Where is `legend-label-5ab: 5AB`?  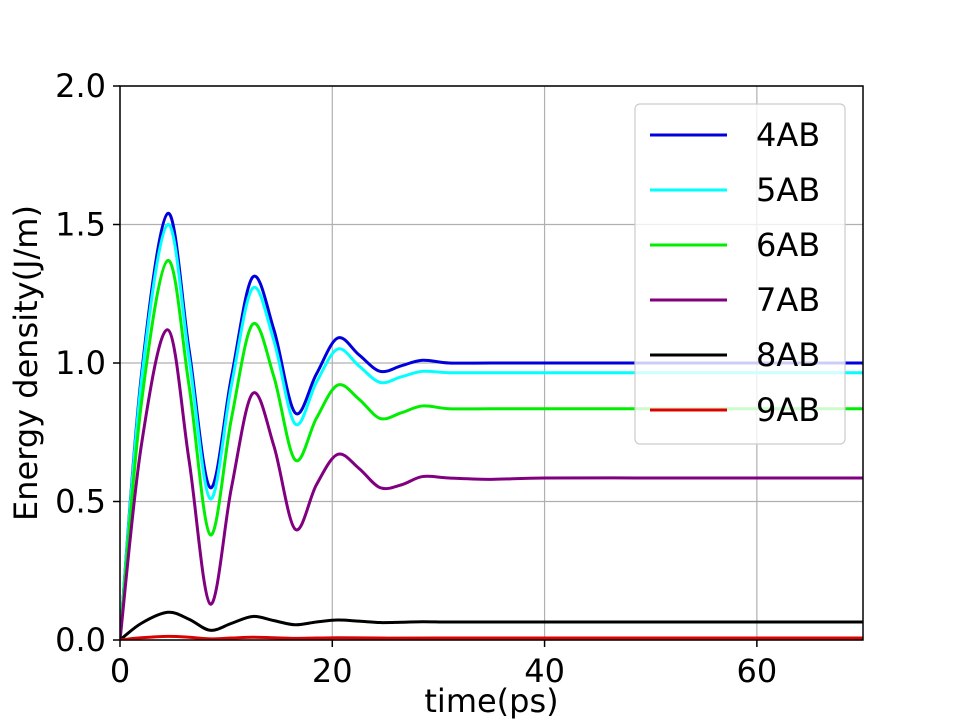 legend-label-5ab: 5AB is located at coordinates (788, 190).